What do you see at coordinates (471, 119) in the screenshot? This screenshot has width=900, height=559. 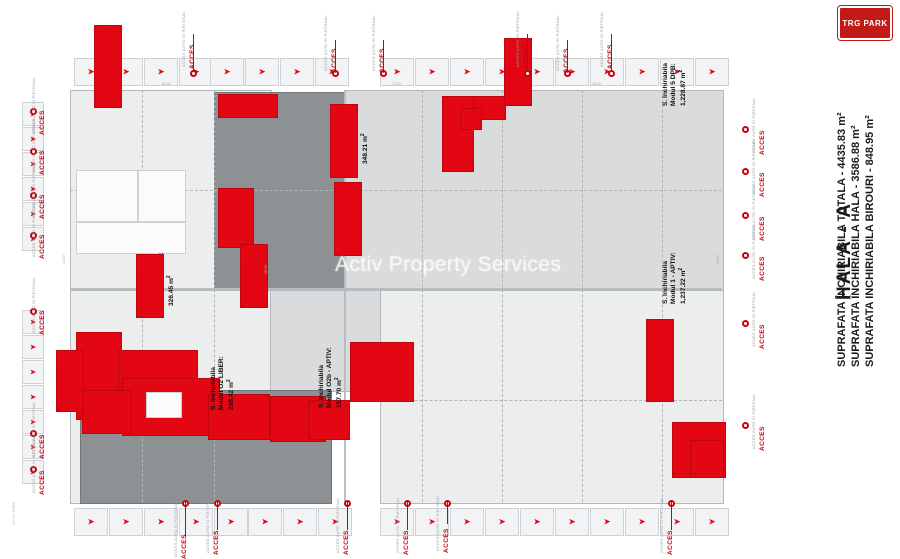 I see `office-modul5-c` at bounding box center [471, 119].